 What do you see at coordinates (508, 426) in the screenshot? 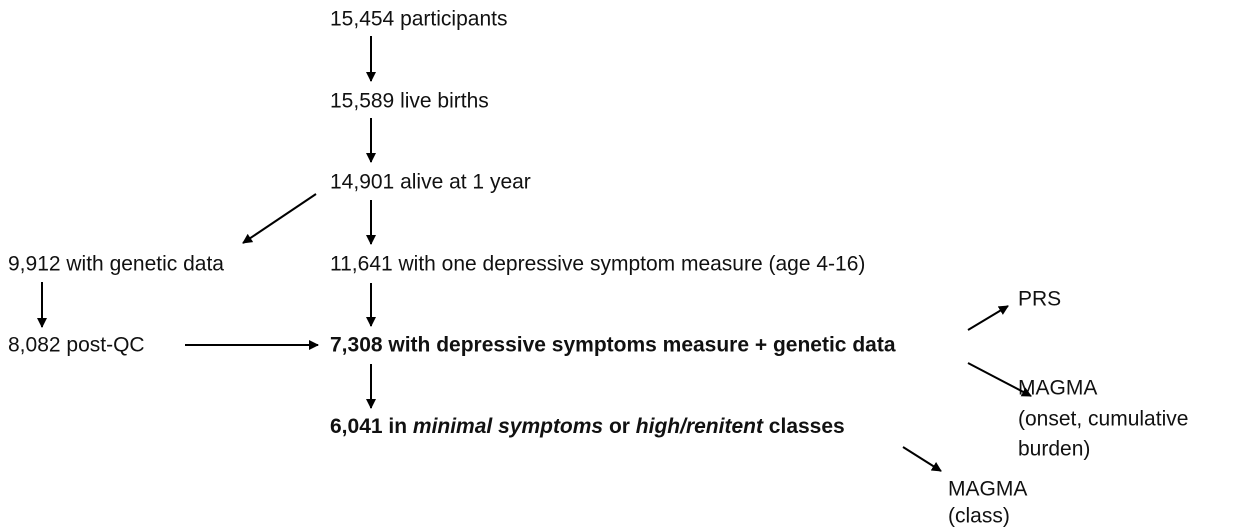
I see `node-part: minimal symptoms` at bounding box center [508, 426].